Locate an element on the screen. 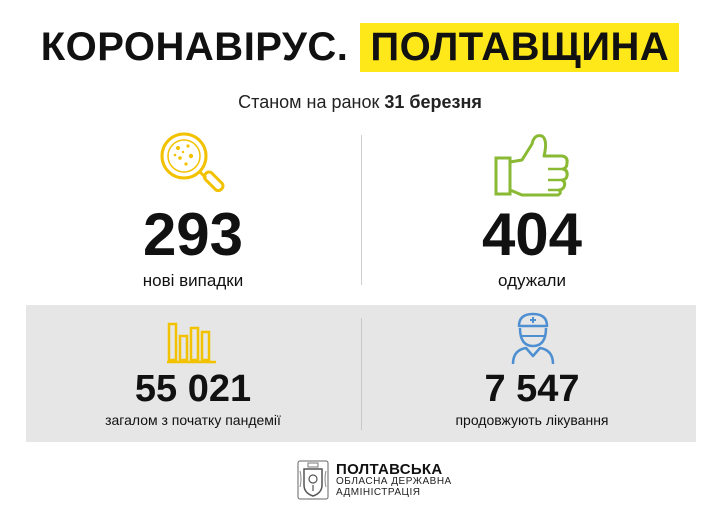 The height and width of the screenshot is (515, 720). total-value: 55 021 is located at coordinates (193, 389).